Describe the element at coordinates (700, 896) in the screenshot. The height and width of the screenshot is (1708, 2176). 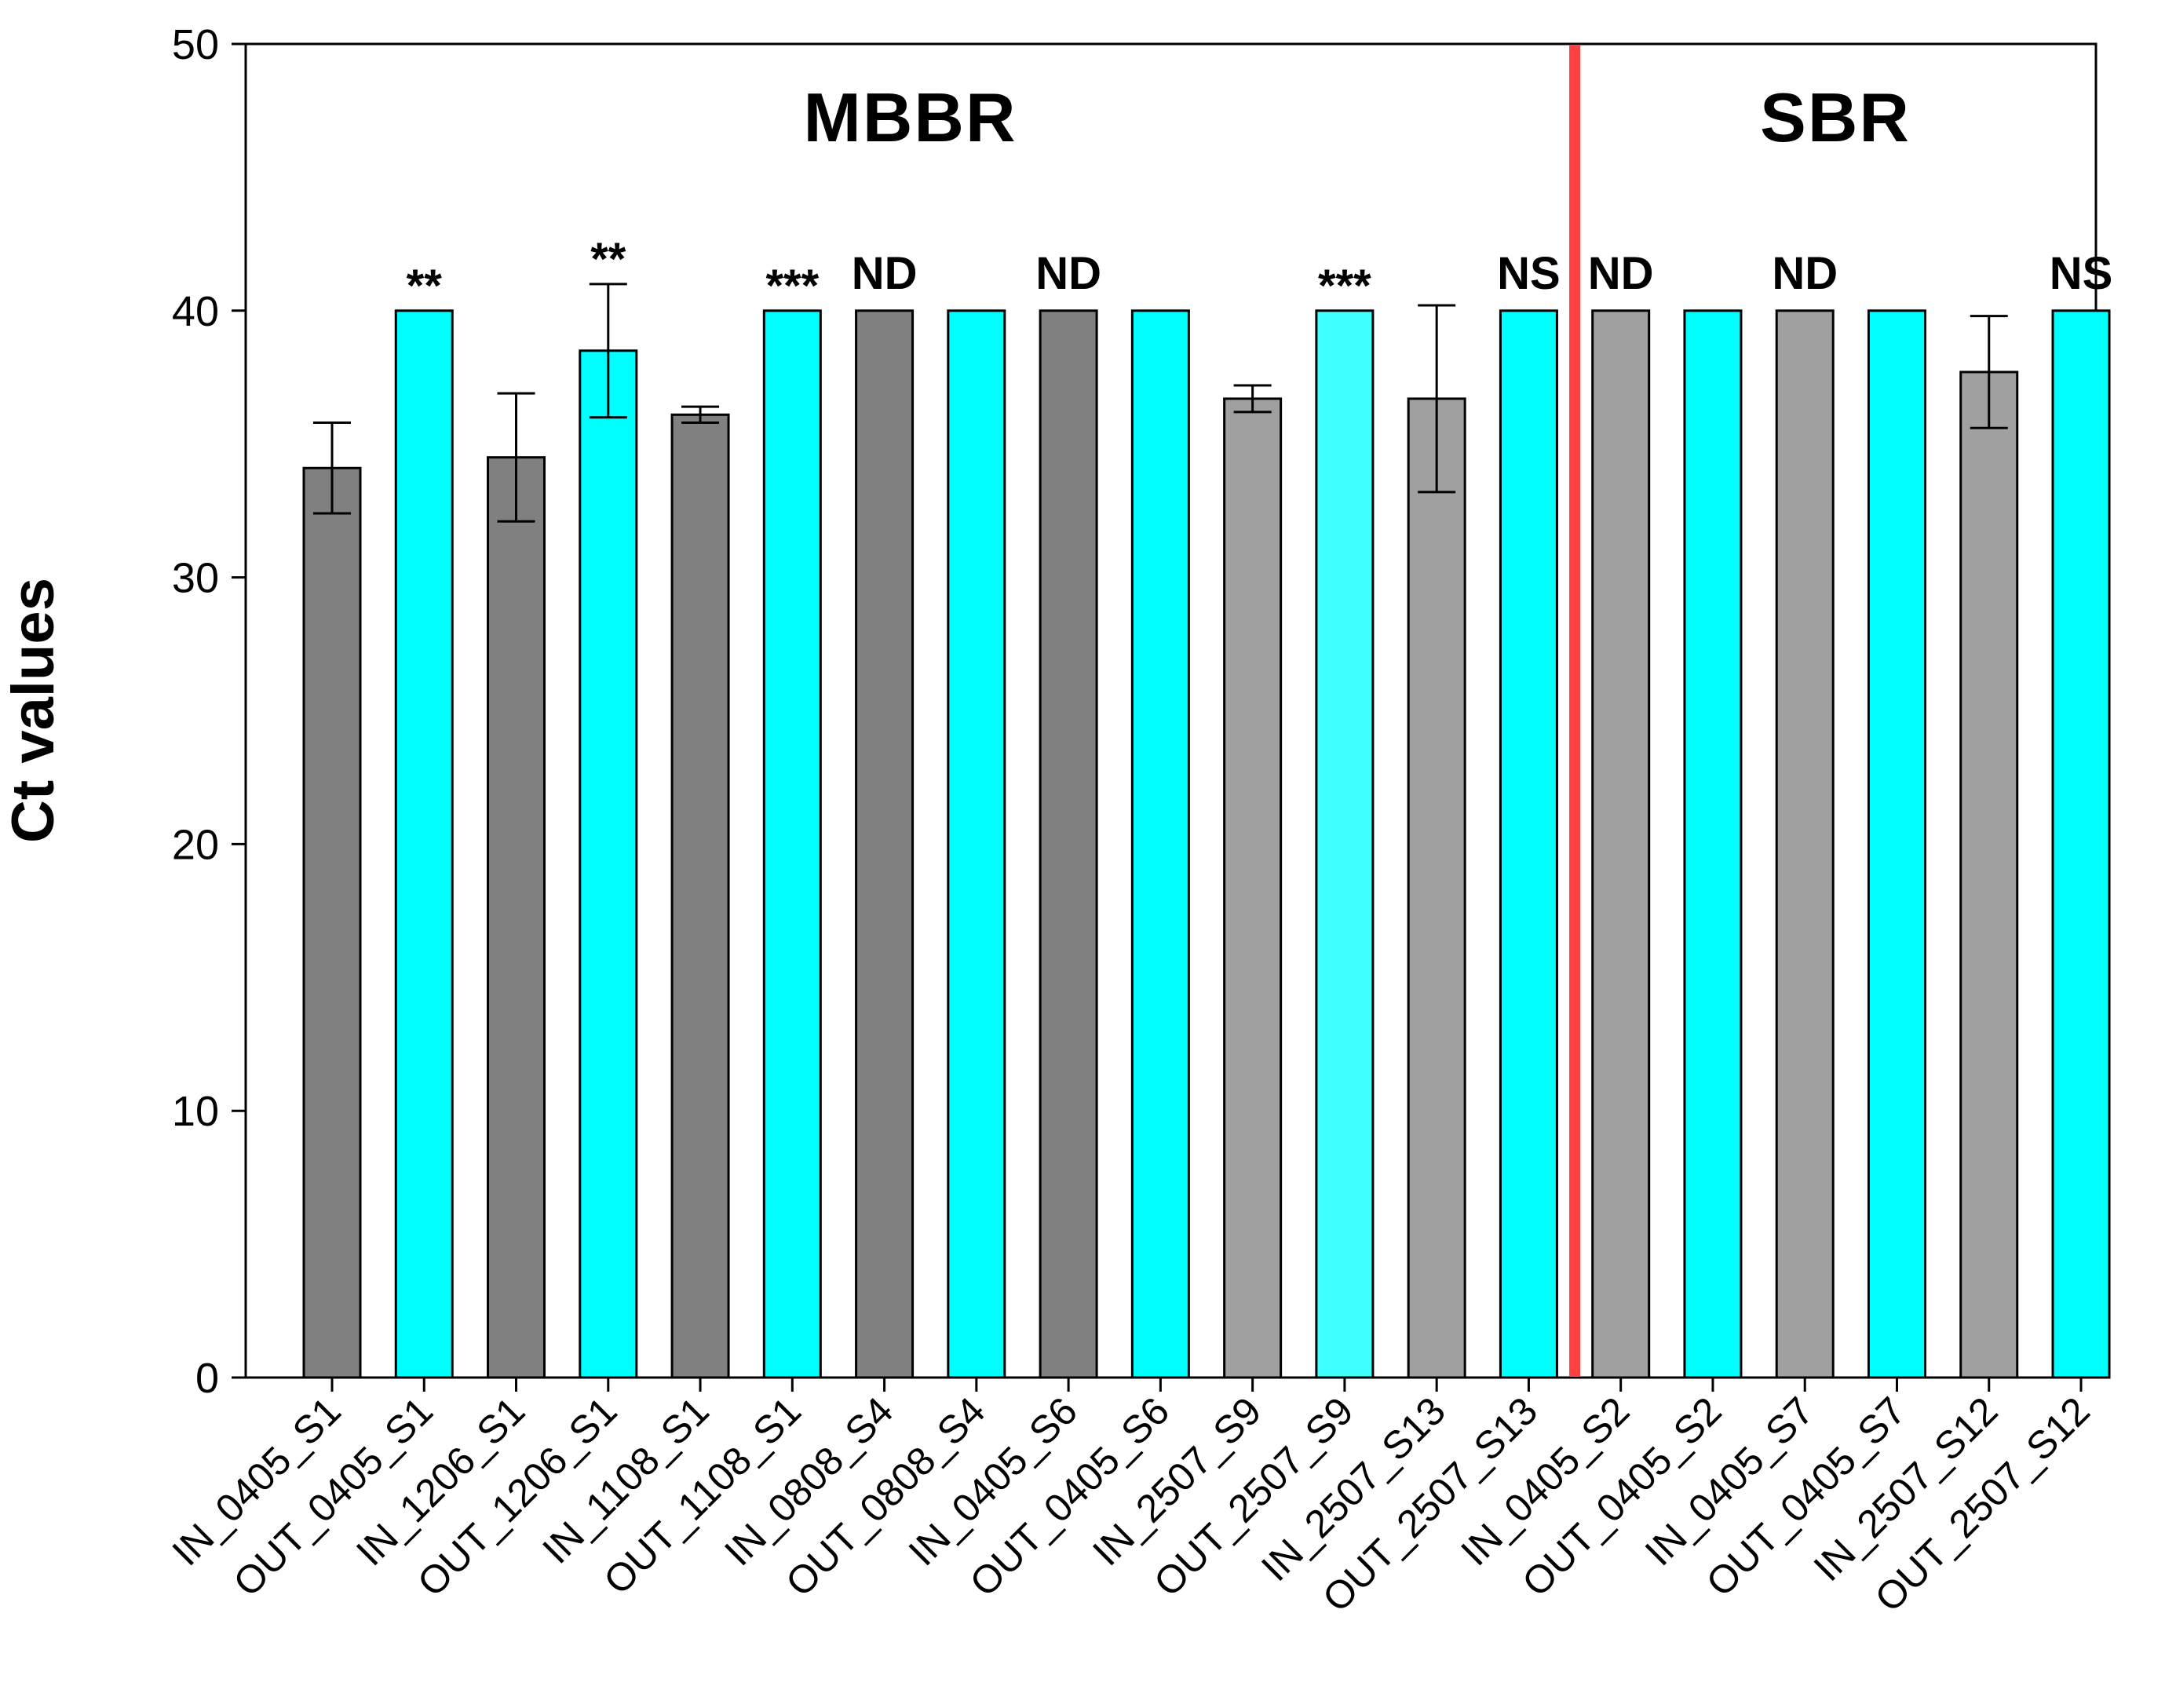
I see `bar-in_1108_s1` at that location.